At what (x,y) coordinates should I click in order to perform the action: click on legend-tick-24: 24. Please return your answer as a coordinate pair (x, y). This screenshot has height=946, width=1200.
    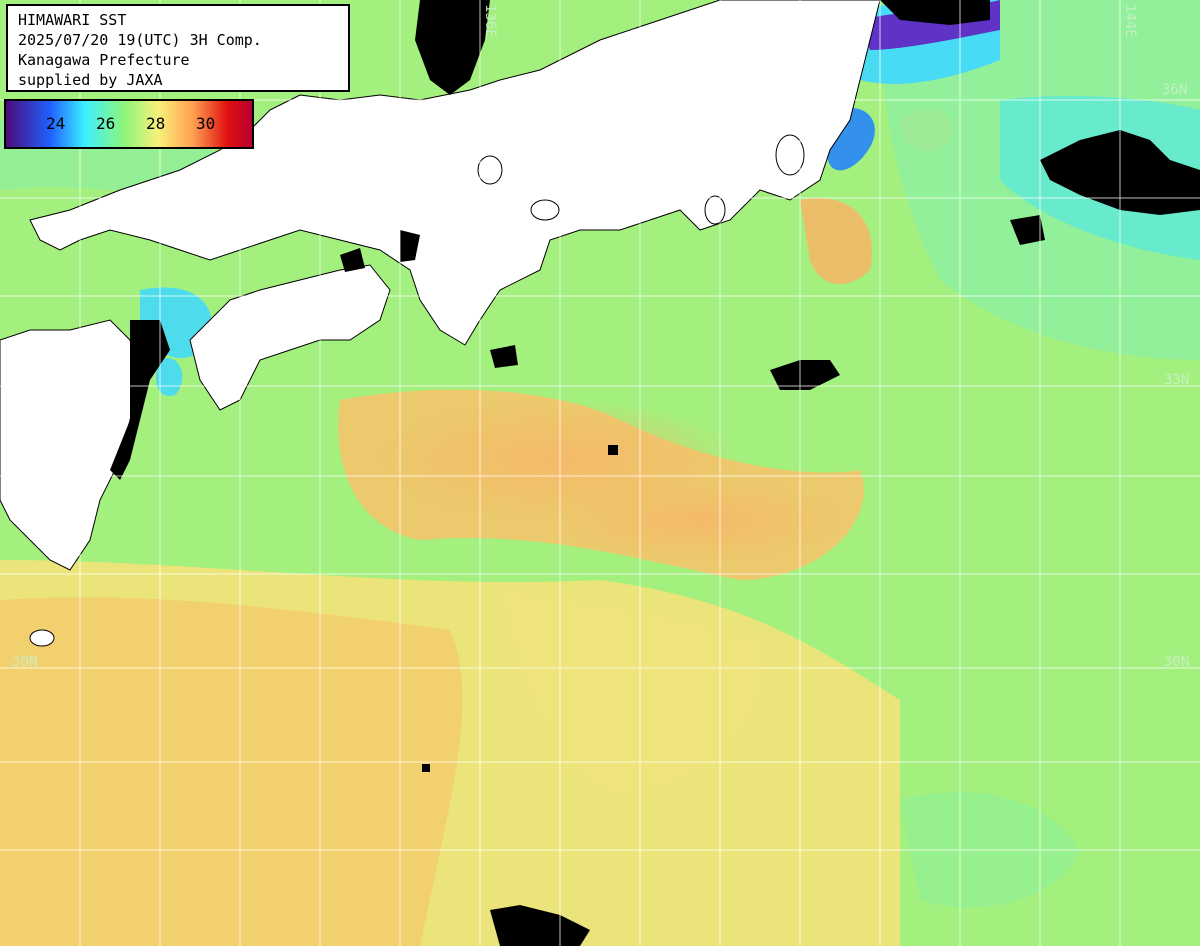
    Looking at the image, I should click on (56, 123).